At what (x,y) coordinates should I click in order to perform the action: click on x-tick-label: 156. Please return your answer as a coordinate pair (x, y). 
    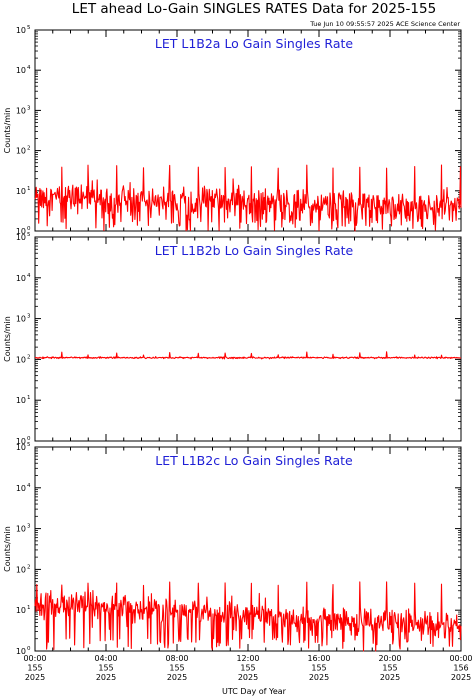
    Looking at the image, I should click on (460, 668).